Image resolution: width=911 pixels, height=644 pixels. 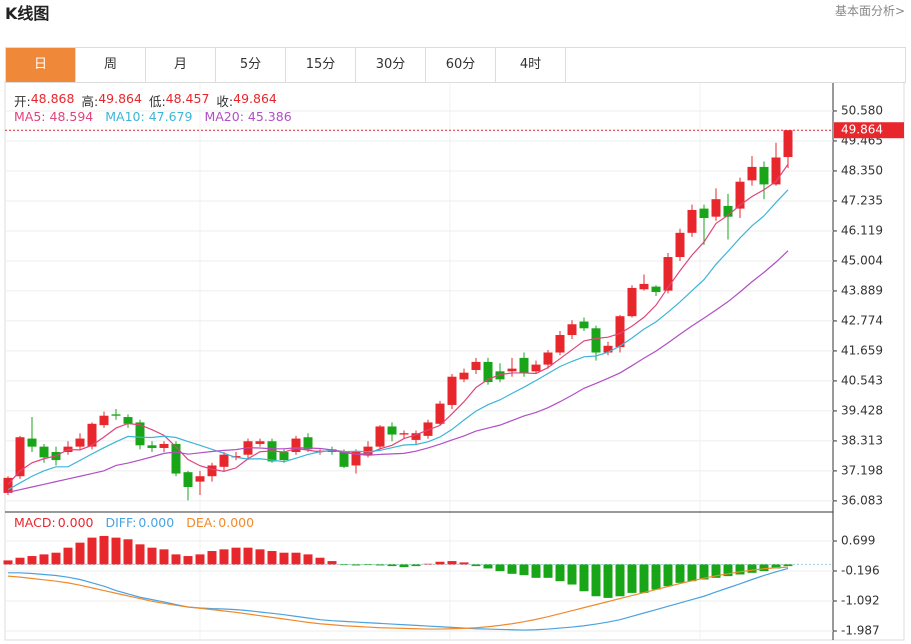 I want to click on fundamental-link: 基本面分析>, so click(x=869, y=11).